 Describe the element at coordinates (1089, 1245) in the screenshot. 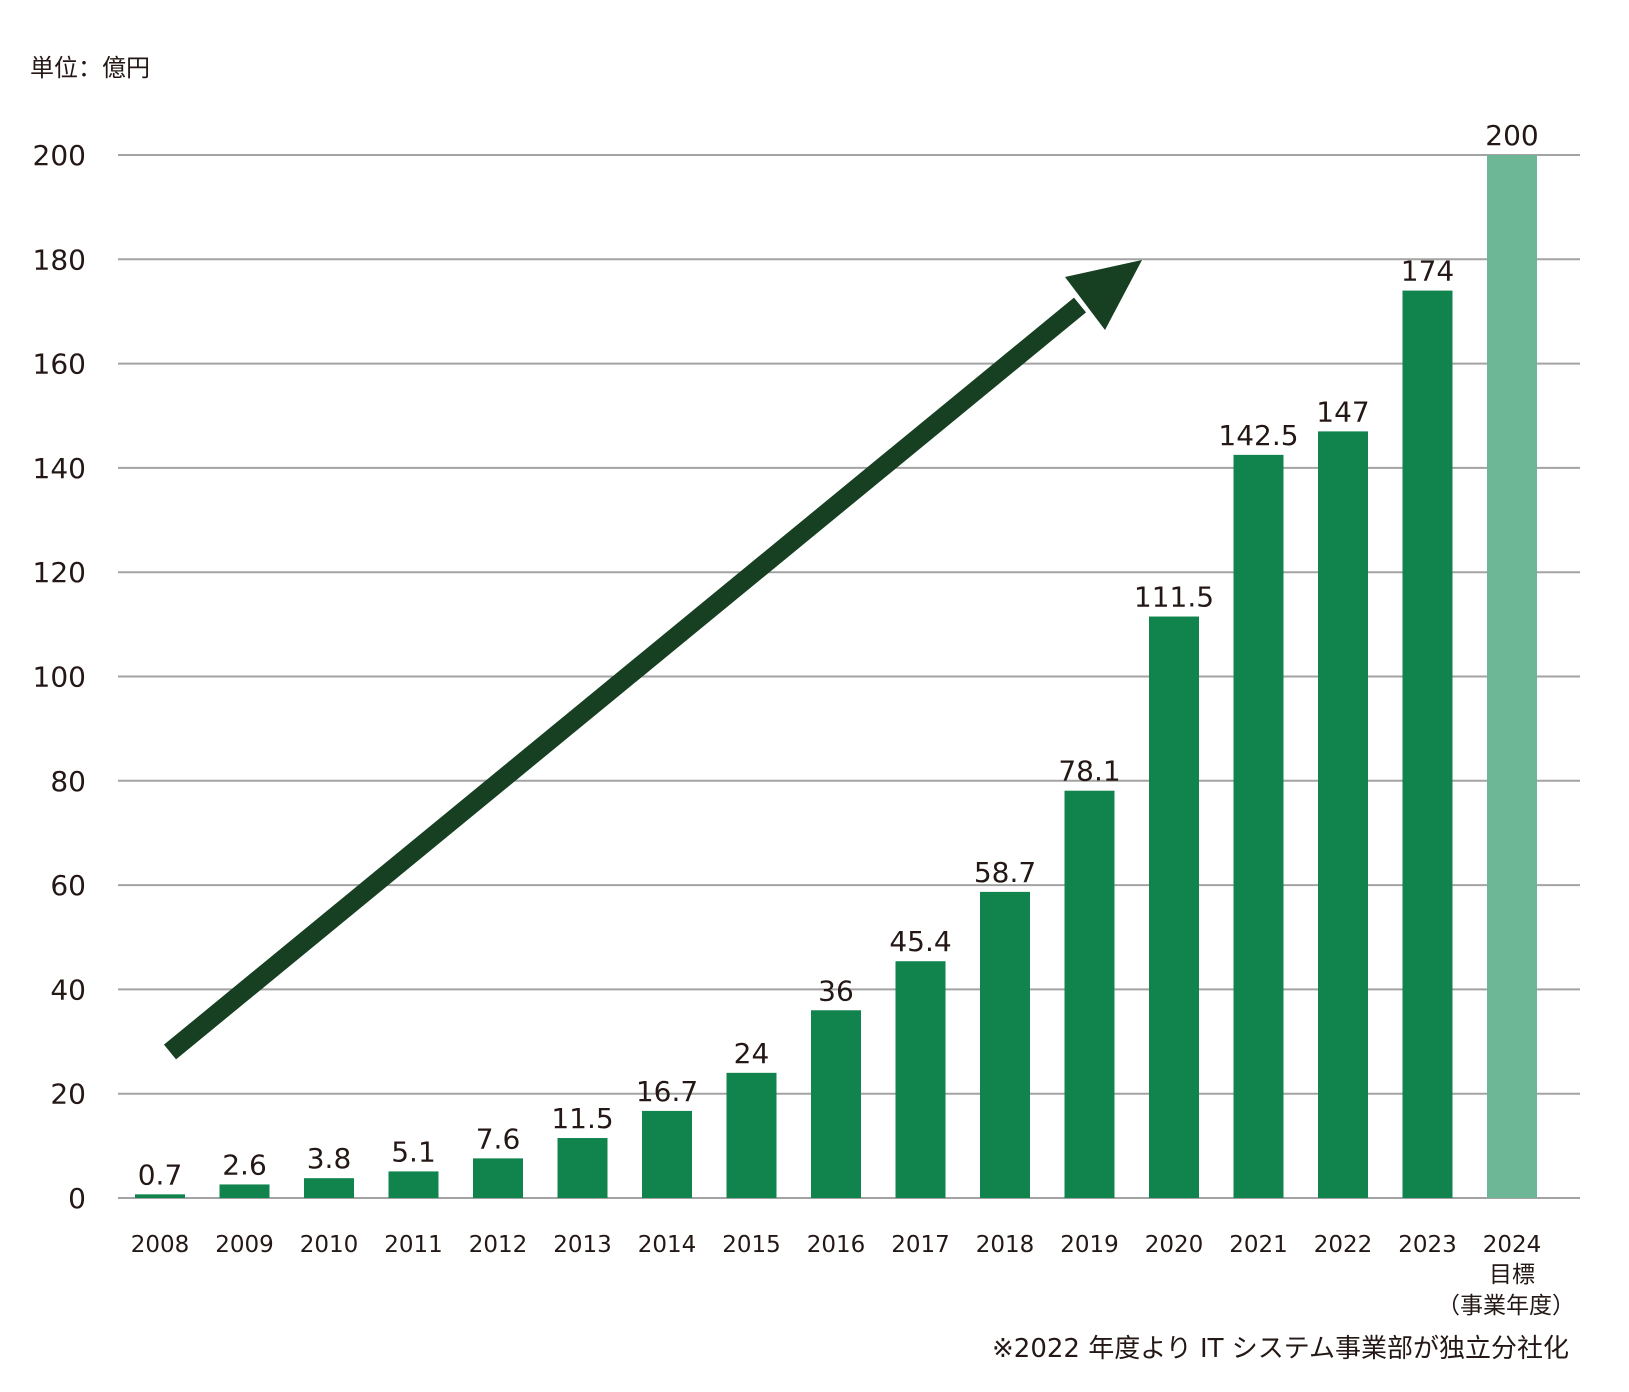

I see `x-tick-label-2019: 2019` at that location.